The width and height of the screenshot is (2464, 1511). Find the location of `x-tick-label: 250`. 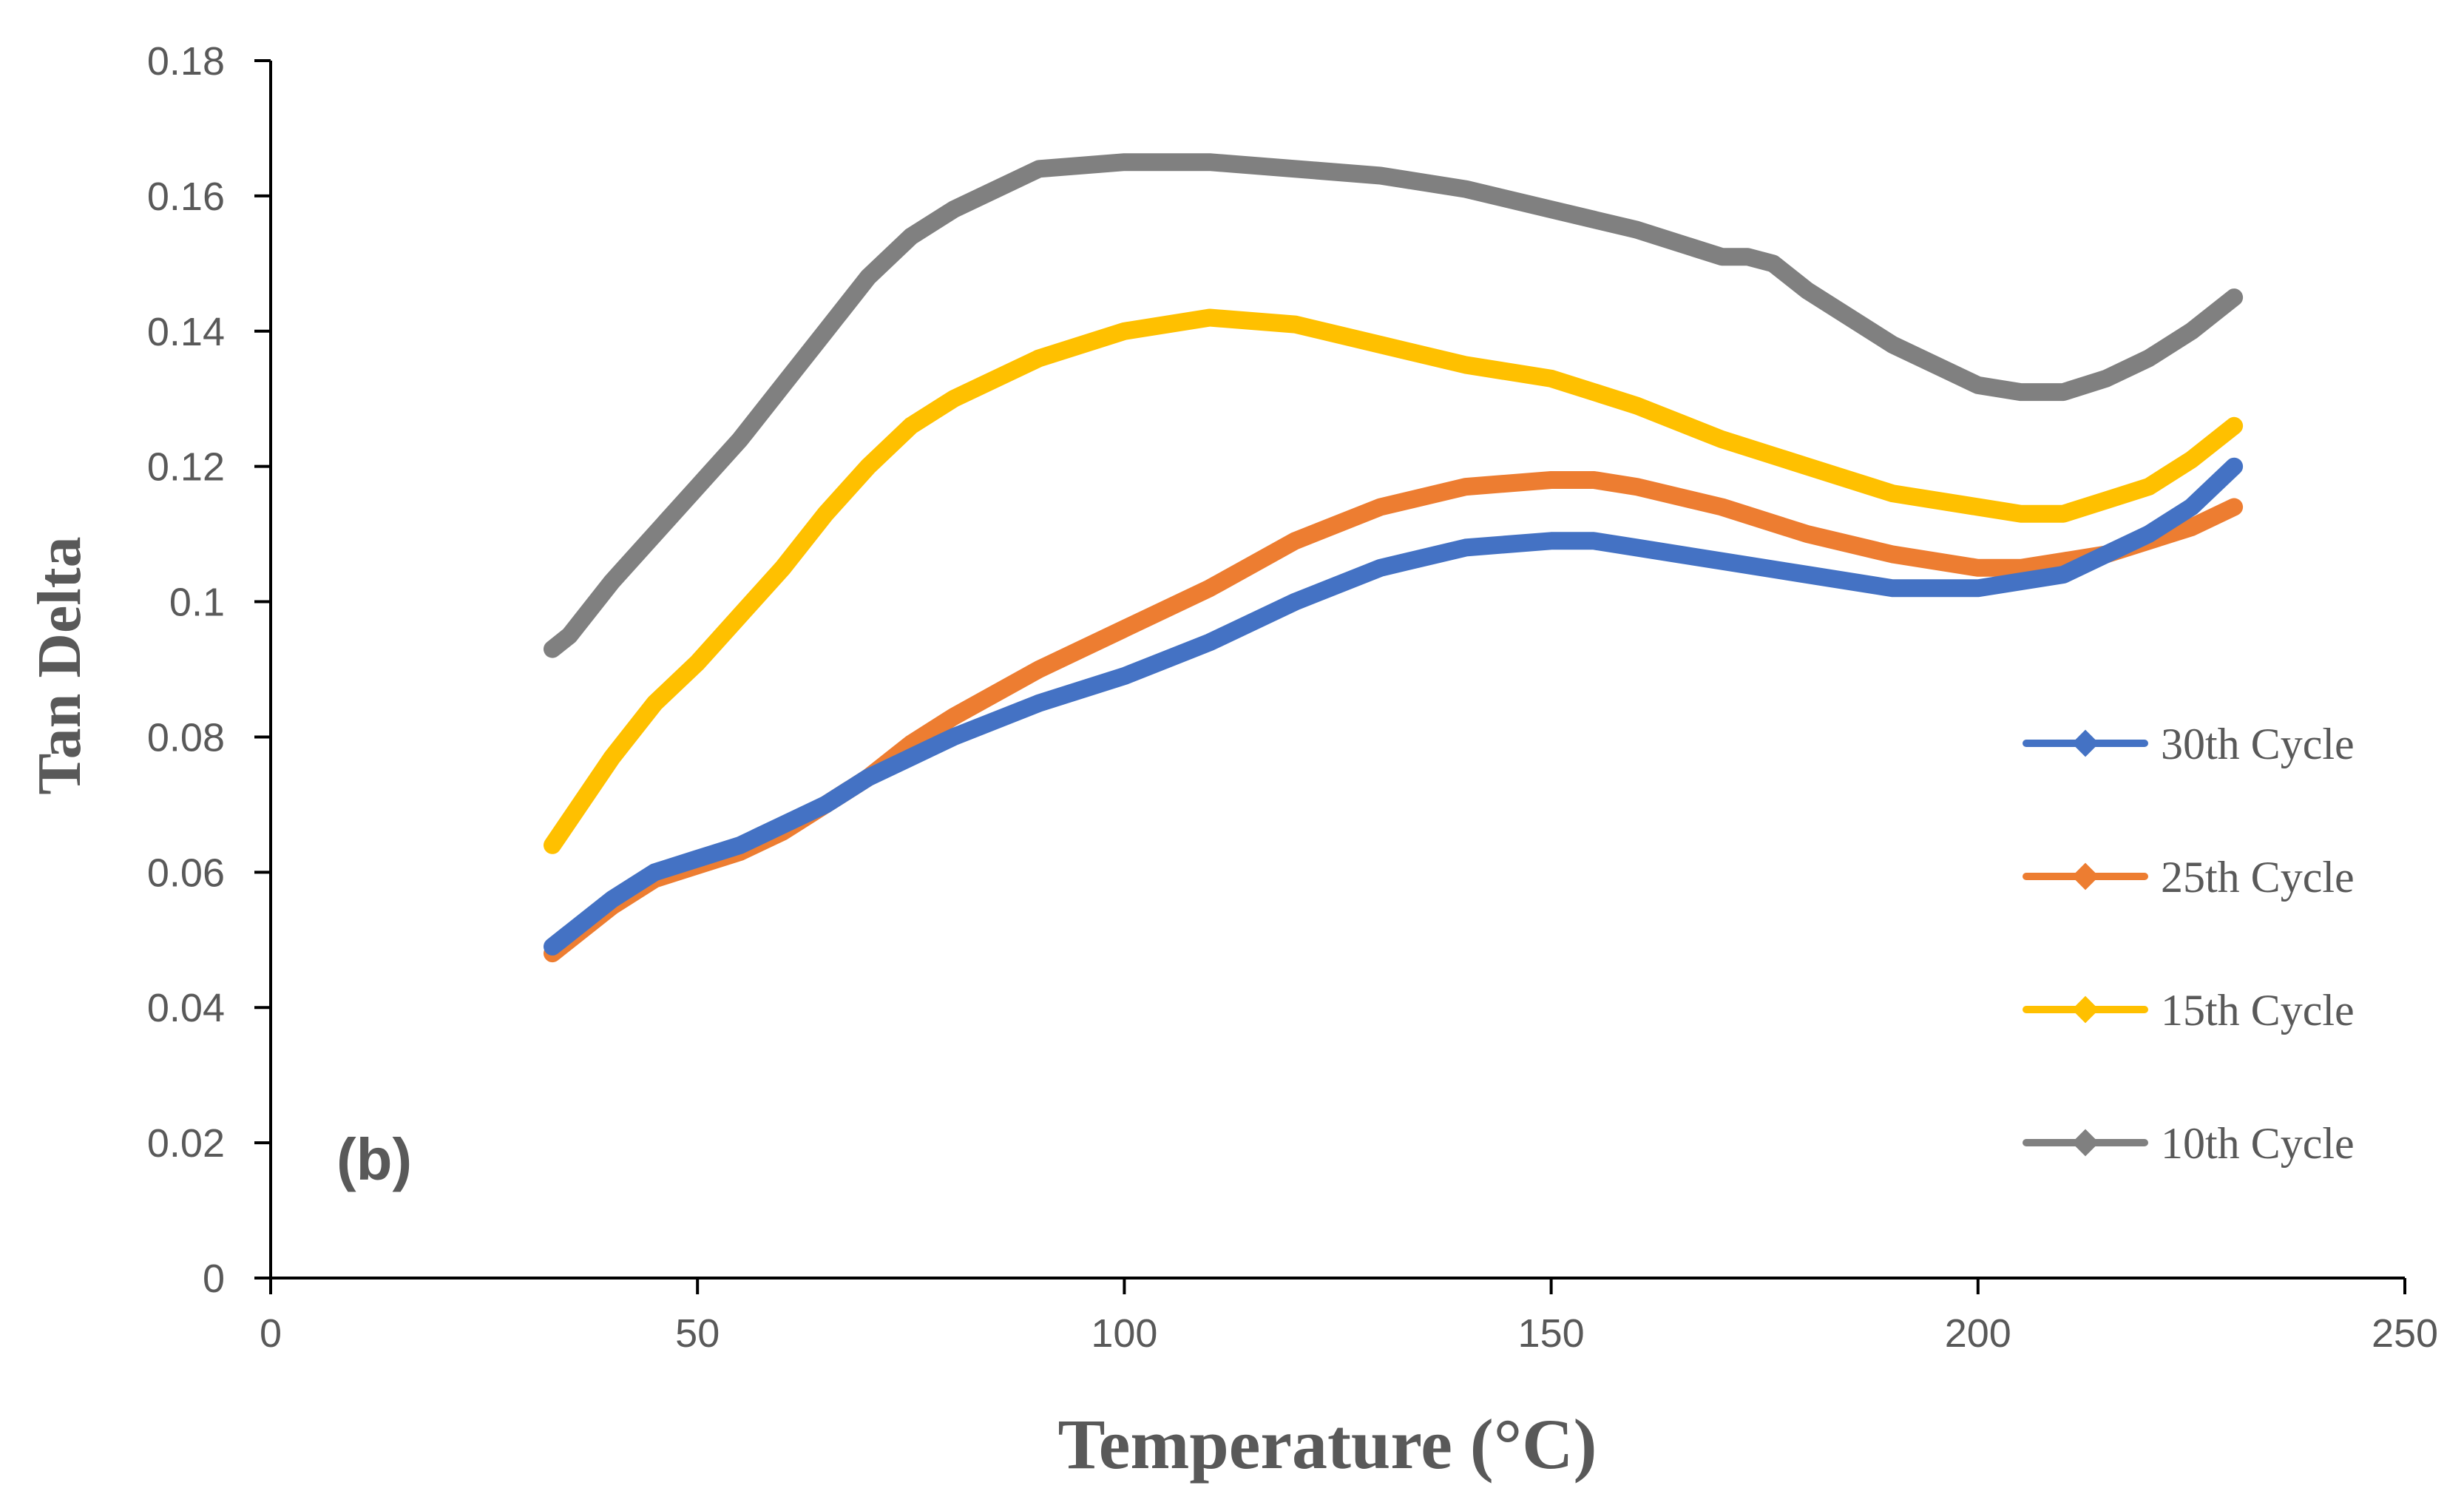

x-tick-label: 250 is located at coordinates (2405, 1334).